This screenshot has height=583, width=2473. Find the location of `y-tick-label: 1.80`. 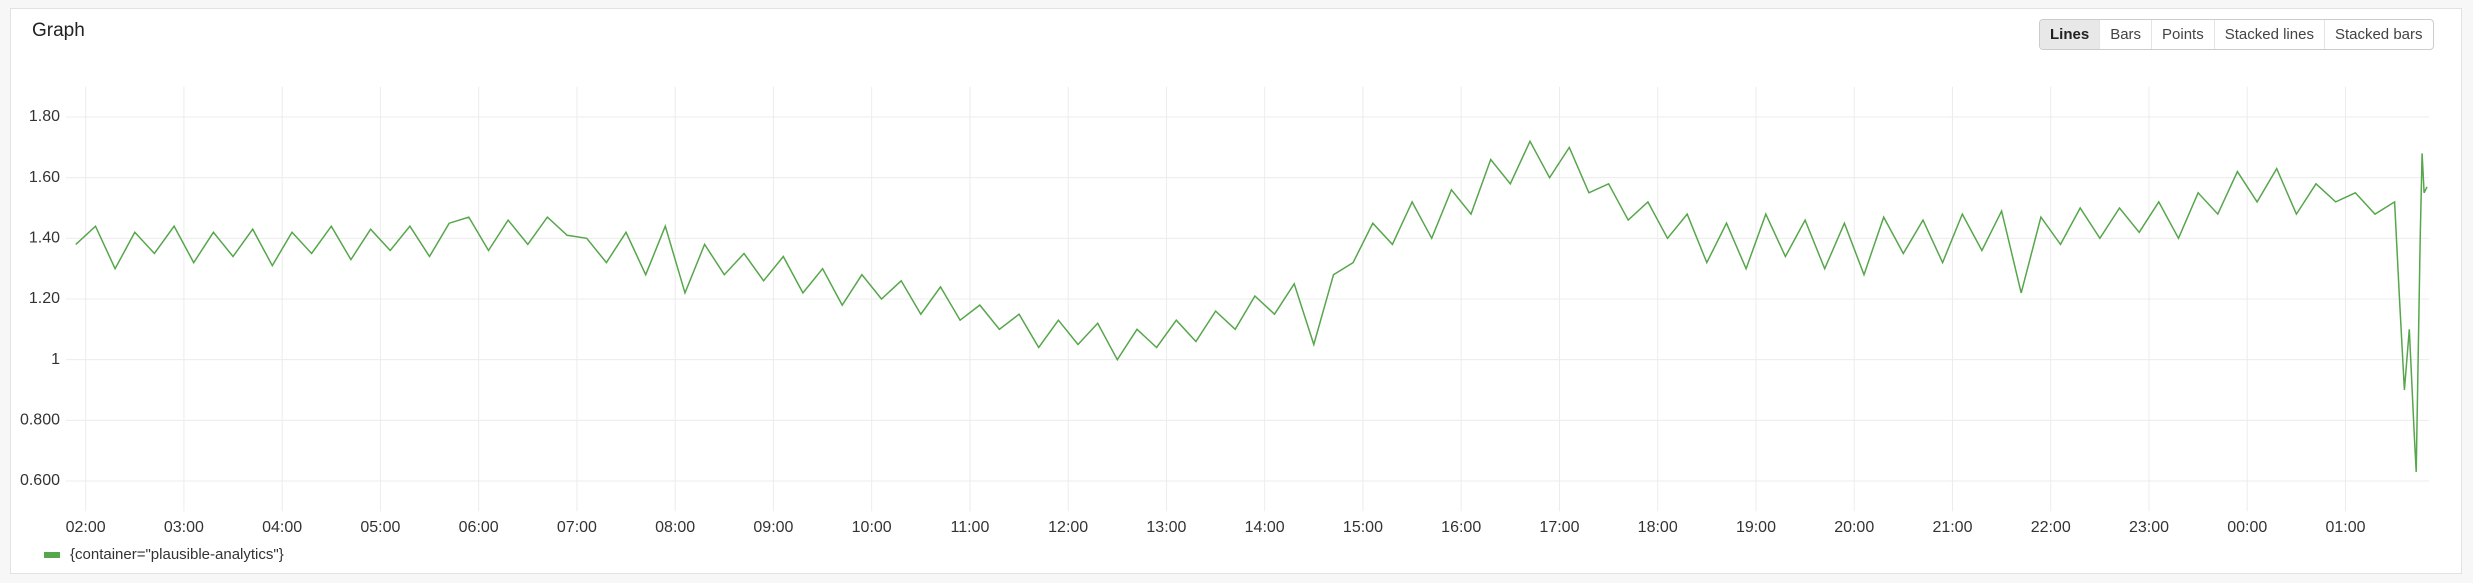

y-tick-label: 1.80 is located at coordinates (44, 116).